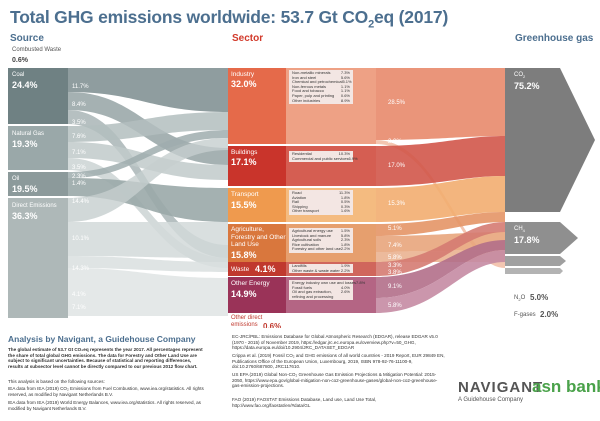  Describe the element at coordinates (25, 85) in the screenshot. I see `coal-value: 24.4%` at that location.